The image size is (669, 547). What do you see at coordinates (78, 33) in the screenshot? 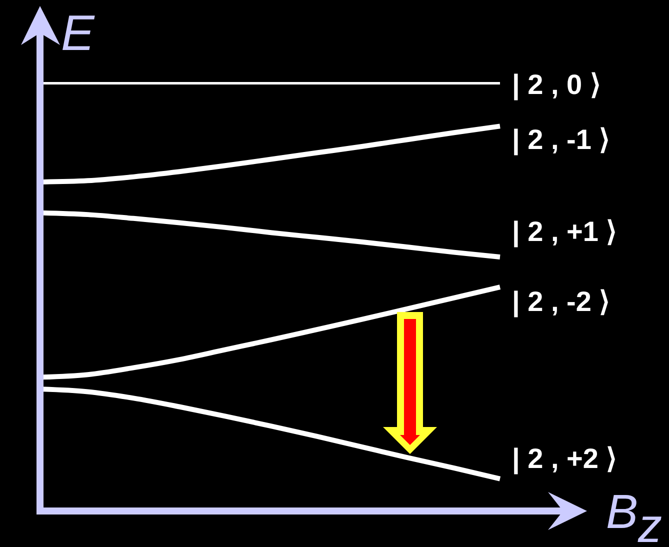
I see `y-axis-title: E` at bounding box center [78, 33].